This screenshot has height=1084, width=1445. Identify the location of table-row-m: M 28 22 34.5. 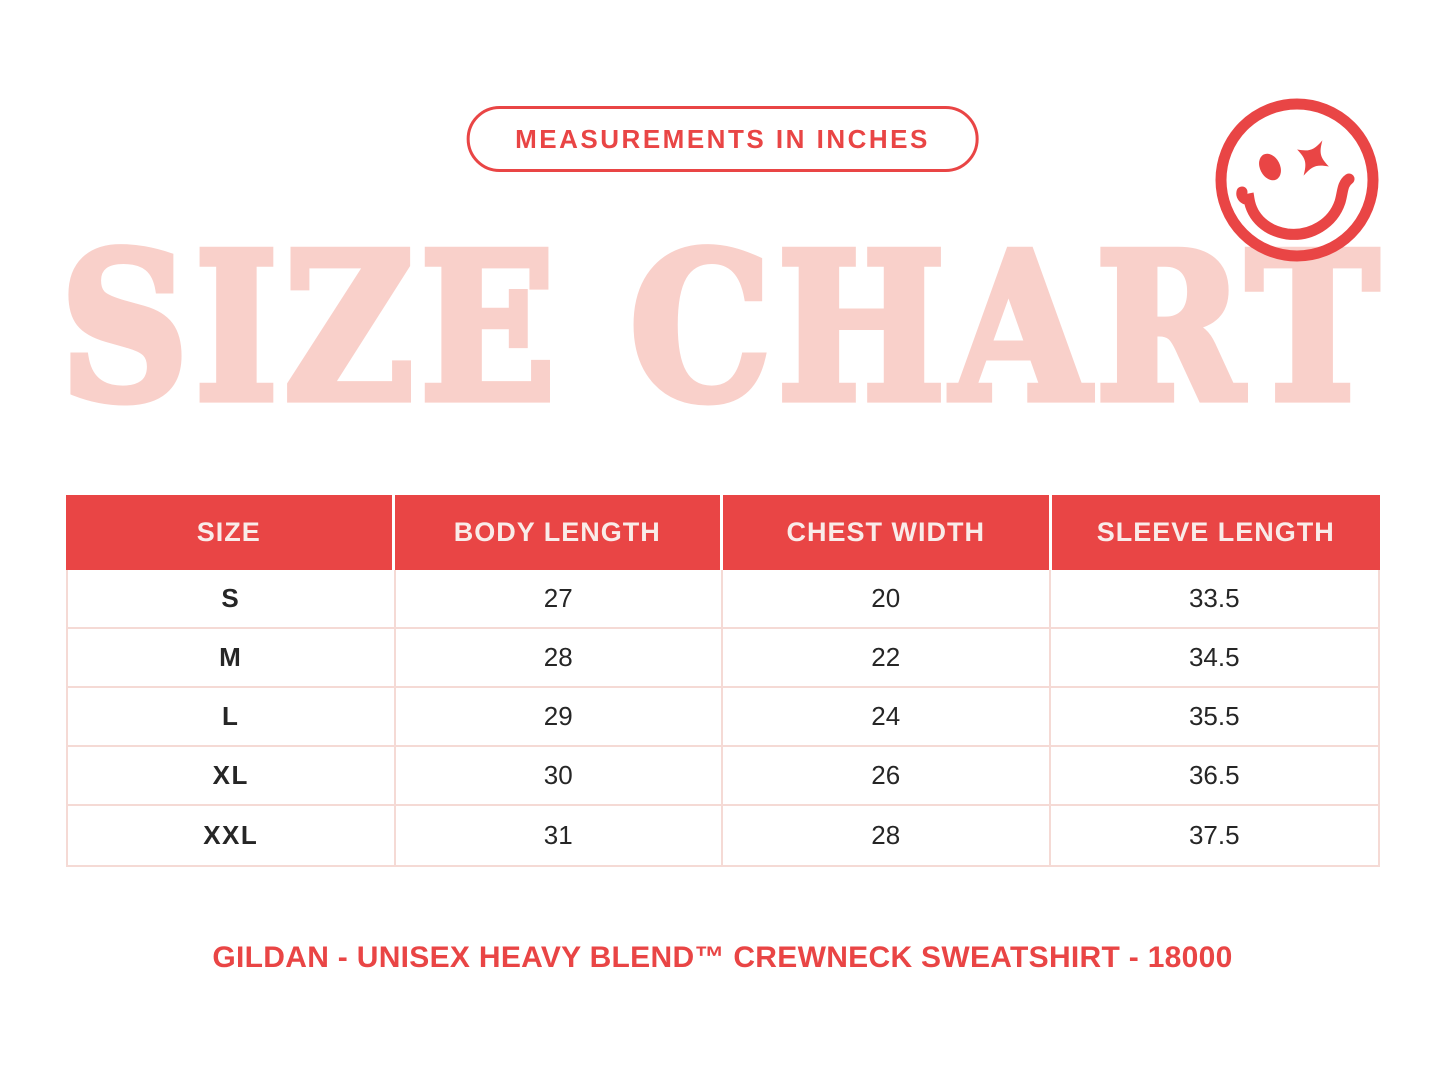
(723, 658).